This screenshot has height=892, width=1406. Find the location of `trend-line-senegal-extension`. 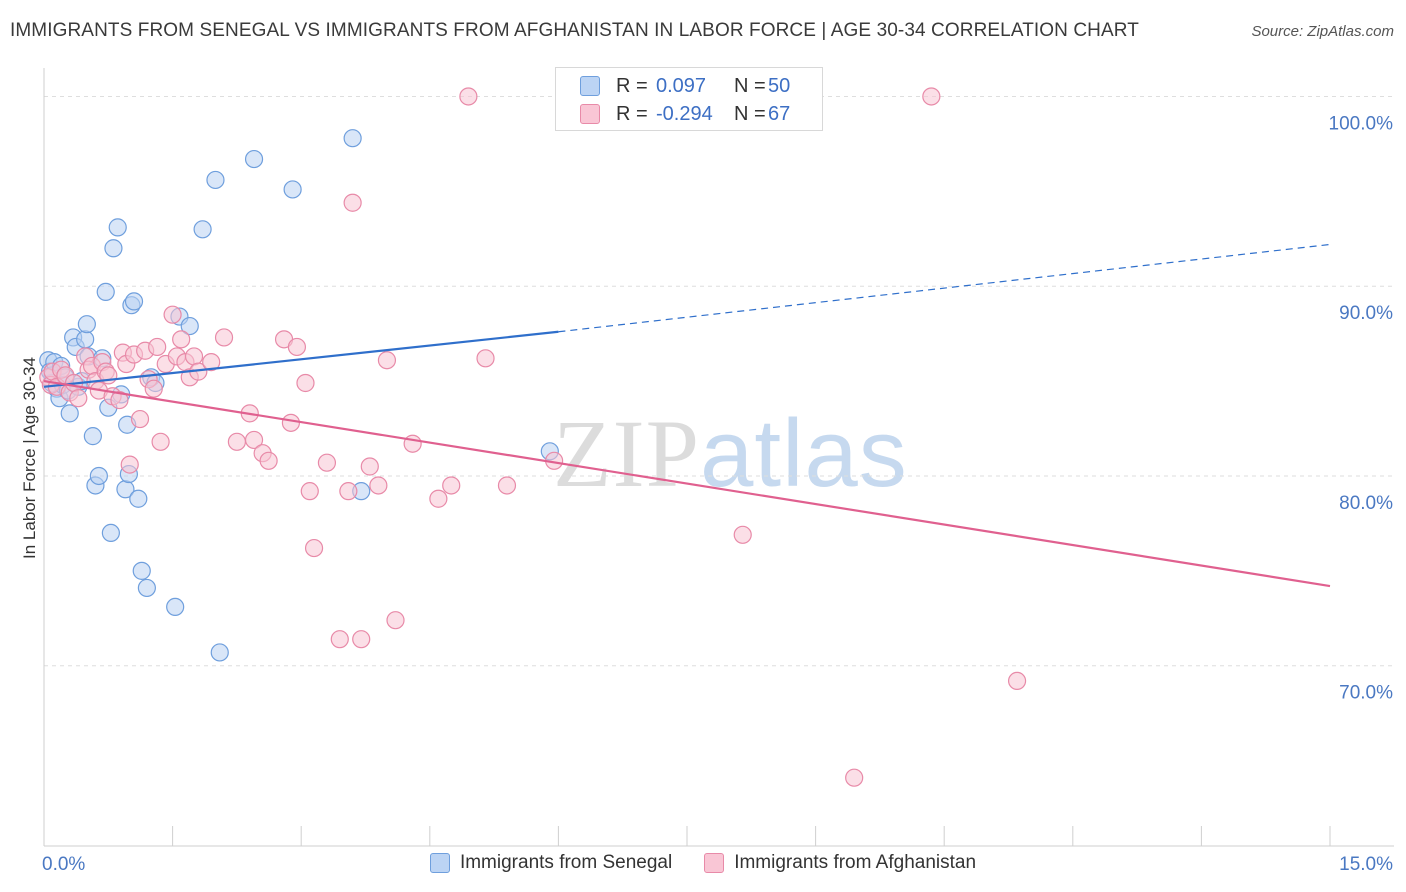

trend-line-senegal-extension is located at coordinates (944, 288).